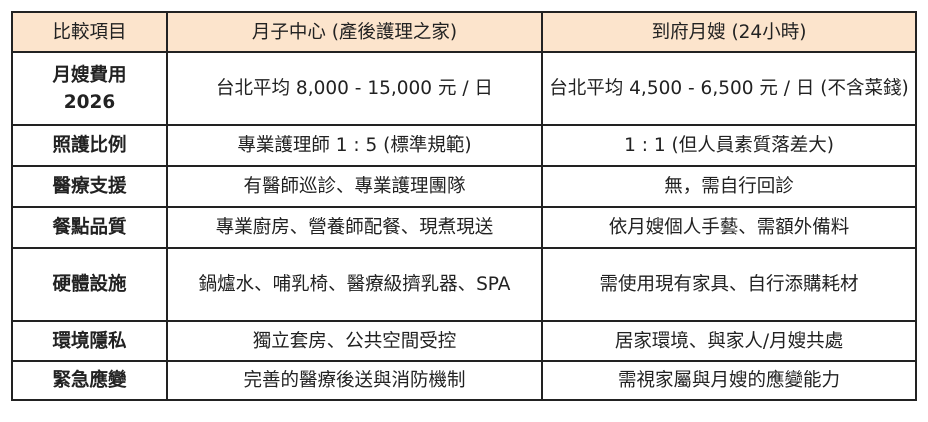 The height and width of the screenshot is (422, 928). Describe the element at coordinates (729, 88) in the screenshot. I see `cell-home: 台北平均 4,500 - 6,500 元 / 日 (不含菜錢)` at that location.